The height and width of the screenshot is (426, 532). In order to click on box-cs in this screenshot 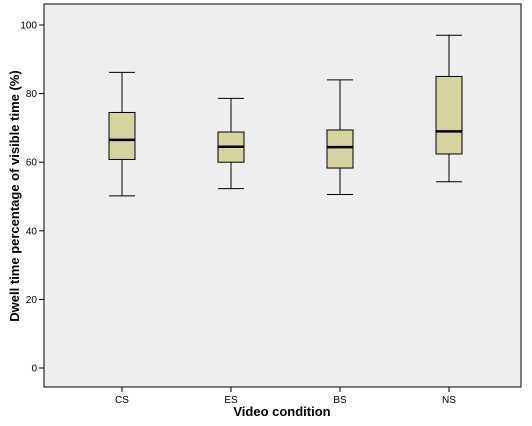, I will do `click(122, 134)`.